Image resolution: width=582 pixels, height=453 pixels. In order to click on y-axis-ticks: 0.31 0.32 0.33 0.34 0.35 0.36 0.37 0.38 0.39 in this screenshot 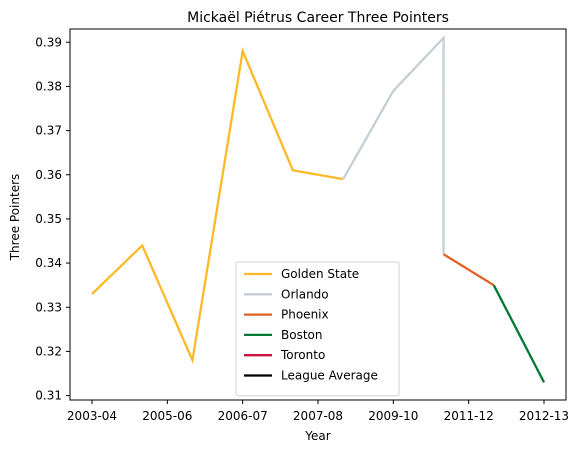, I will do `click(52, 219)`.